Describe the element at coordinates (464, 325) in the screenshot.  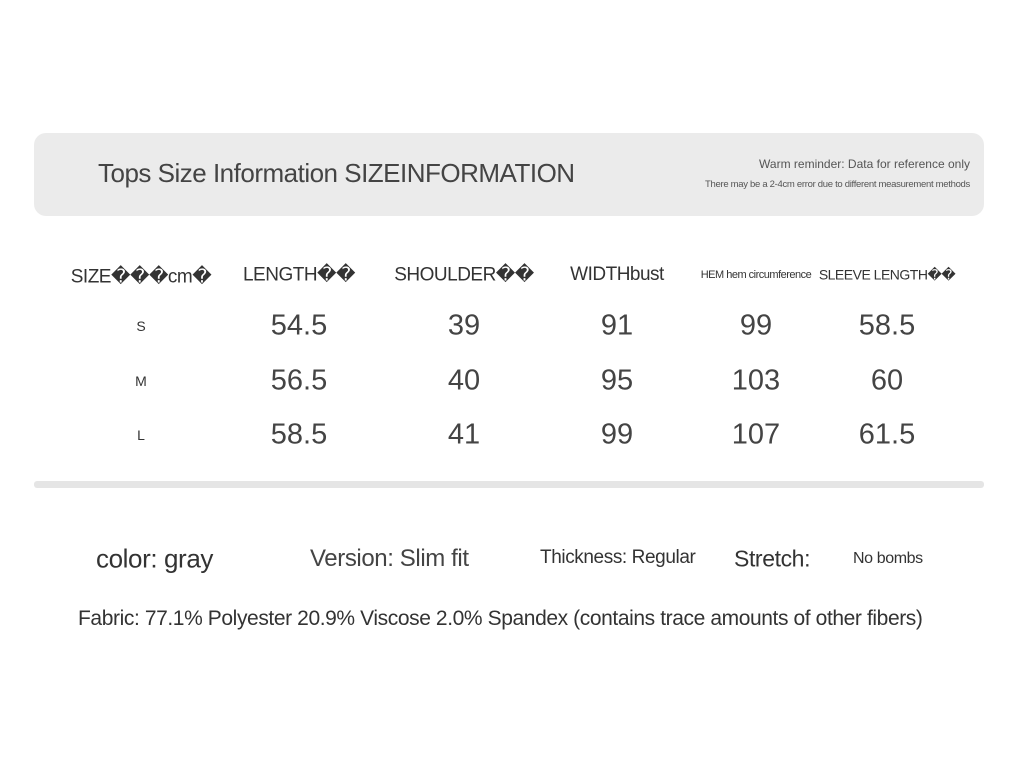
I see `measurement: 39` at that location.